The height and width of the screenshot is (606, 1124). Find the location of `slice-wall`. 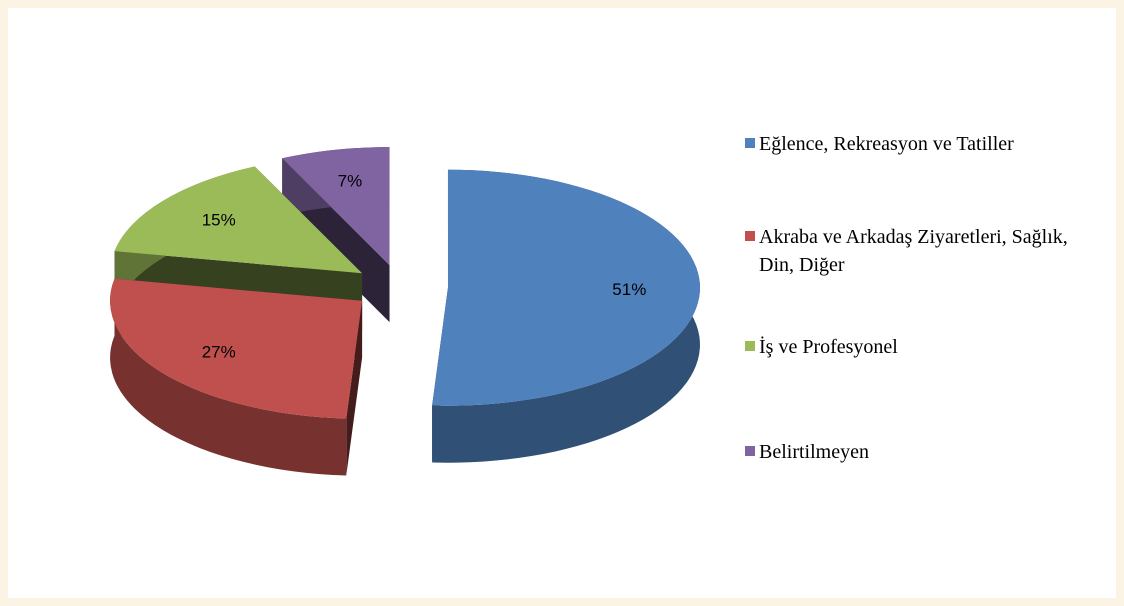

slice-wall is located at coordinates (228, 377).